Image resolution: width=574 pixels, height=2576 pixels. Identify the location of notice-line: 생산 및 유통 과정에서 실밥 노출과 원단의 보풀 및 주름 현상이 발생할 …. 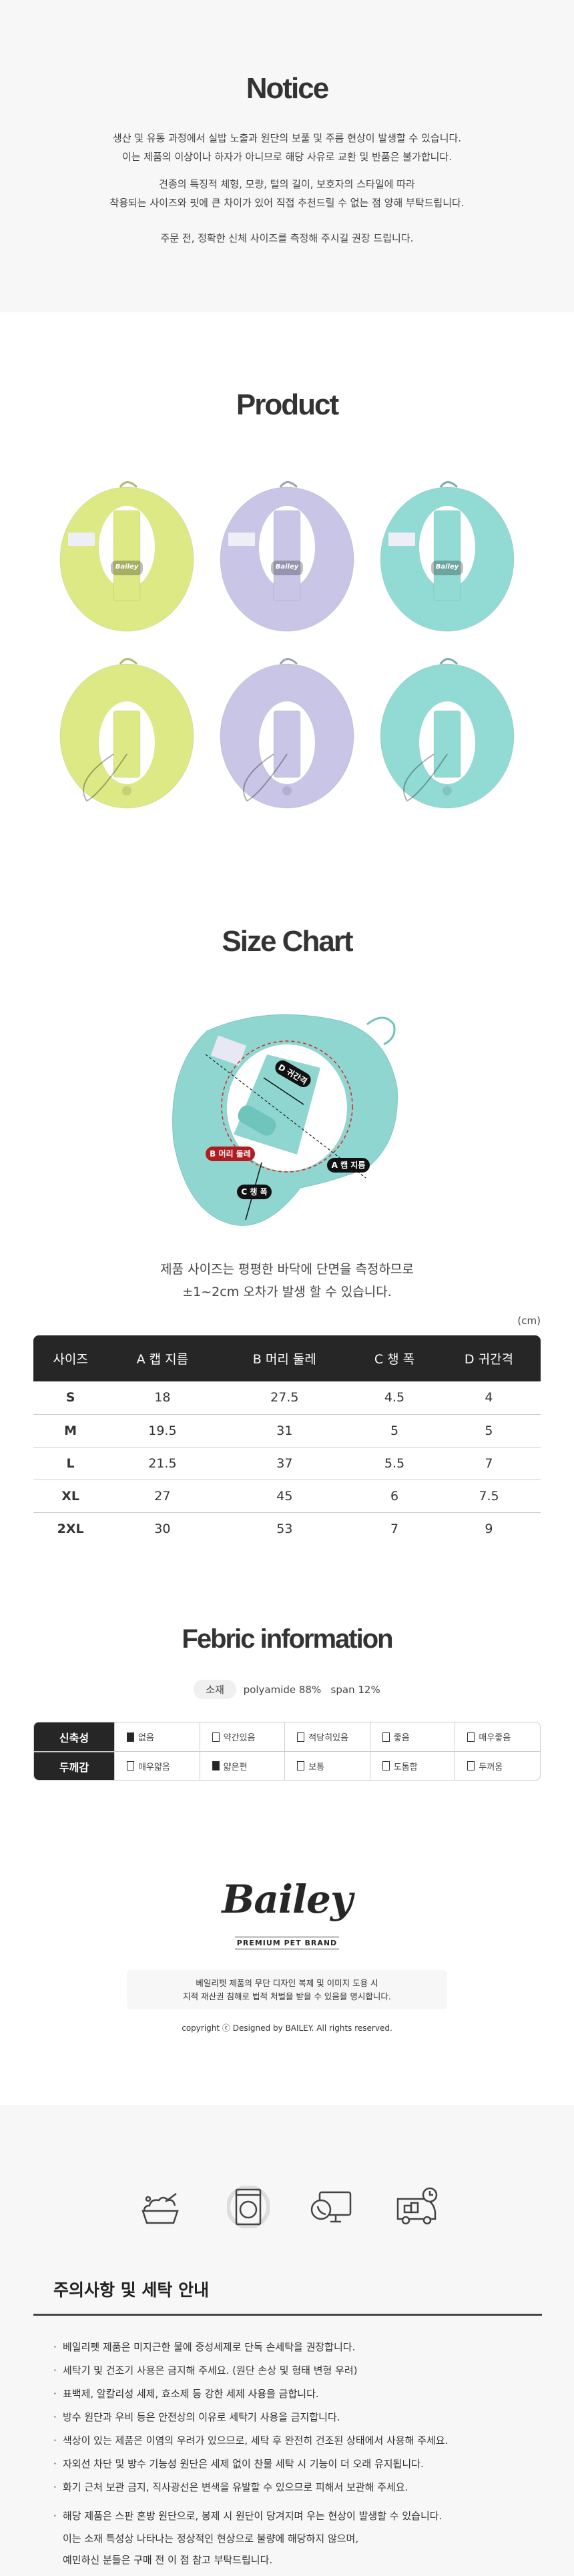
(287, 138).